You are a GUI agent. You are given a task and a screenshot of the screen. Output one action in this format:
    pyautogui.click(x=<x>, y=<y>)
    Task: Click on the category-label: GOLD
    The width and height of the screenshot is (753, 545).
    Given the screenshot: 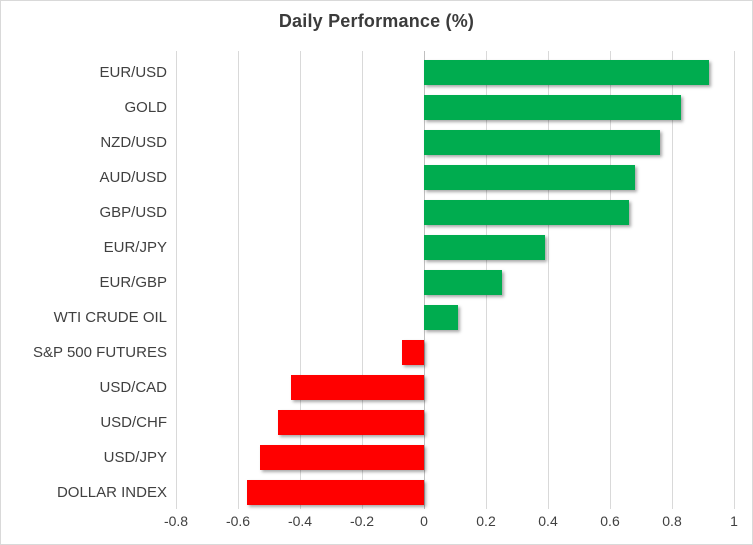 What is the action you would take?
    pyautogui.click(x=145, y=107)
    